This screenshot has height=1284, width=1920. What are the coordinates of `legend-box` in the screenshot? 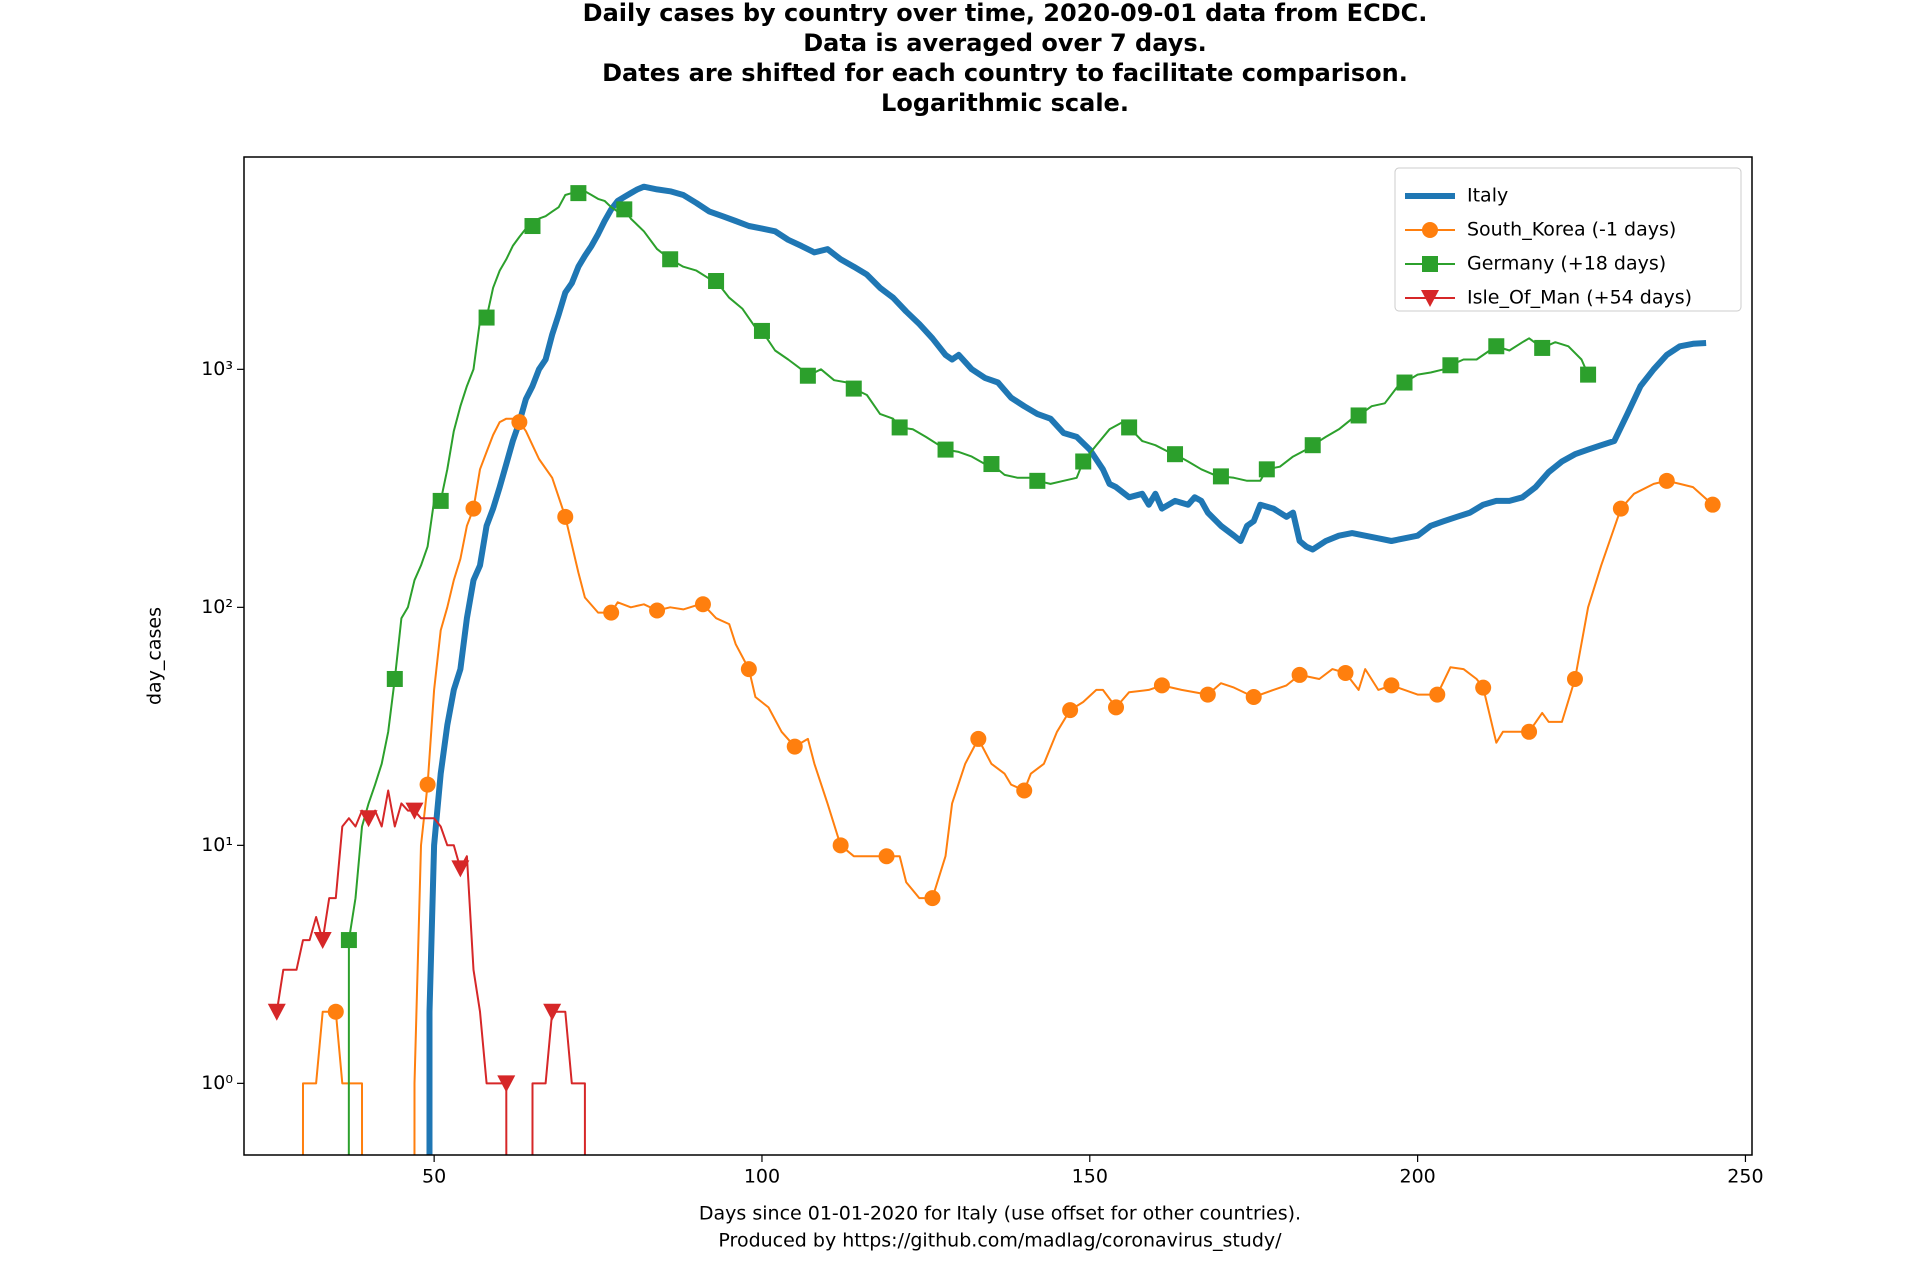 It's located at (1568, 239).